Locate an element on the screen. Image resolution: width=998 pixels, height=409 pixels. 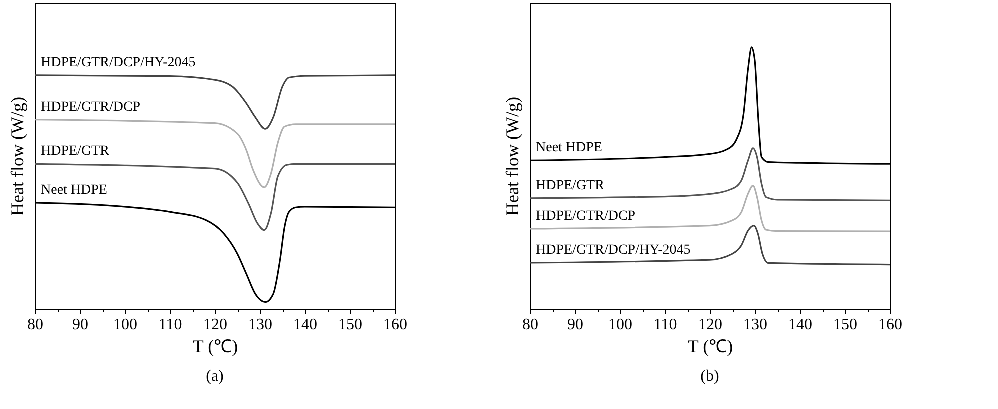
text: (b) is located at coordinates (710, 376).